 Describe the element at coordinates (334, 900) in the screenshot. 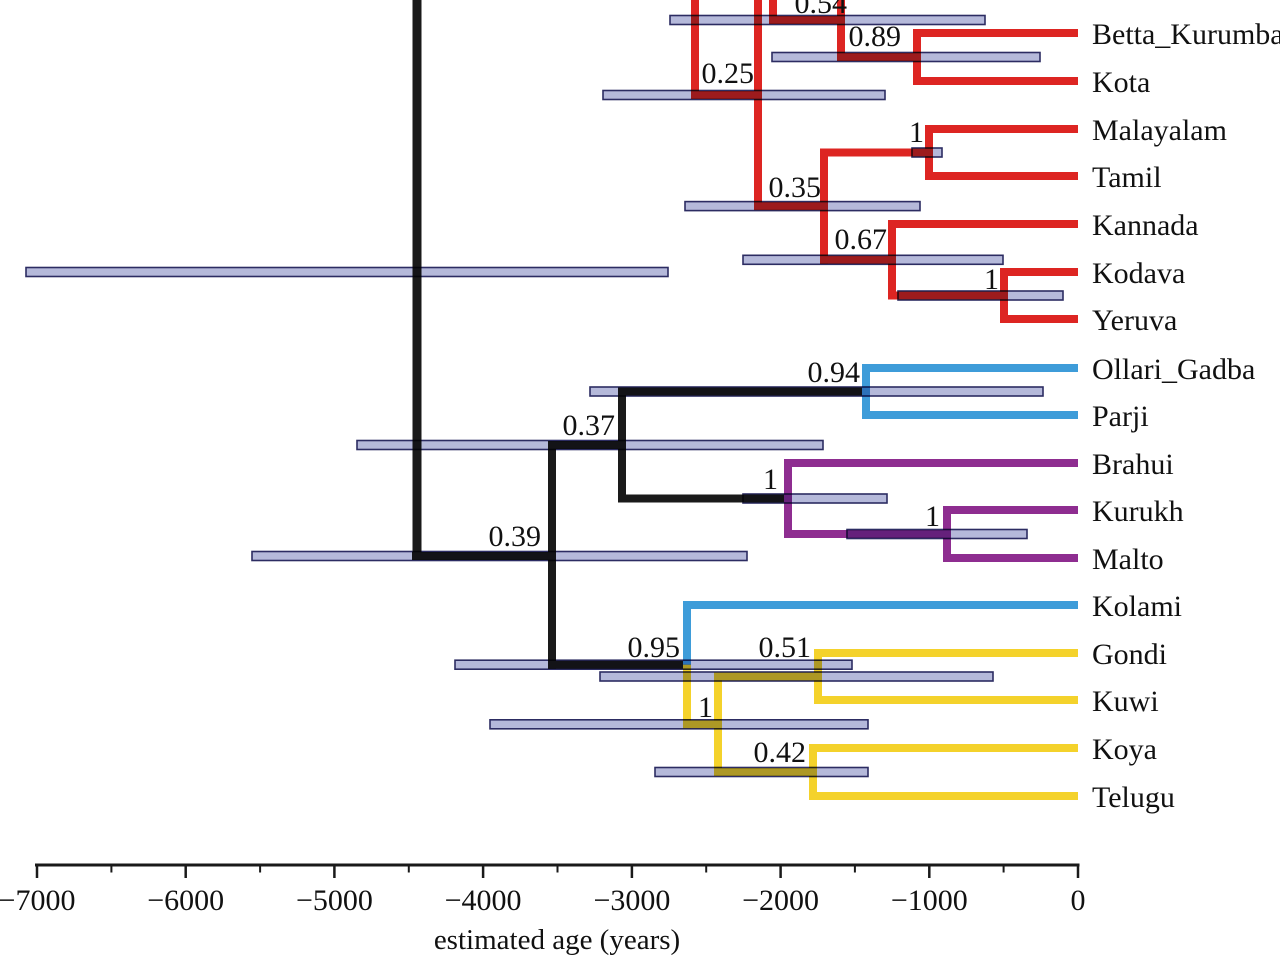

I see `tick-label-minus-5000: −5000` at that location.